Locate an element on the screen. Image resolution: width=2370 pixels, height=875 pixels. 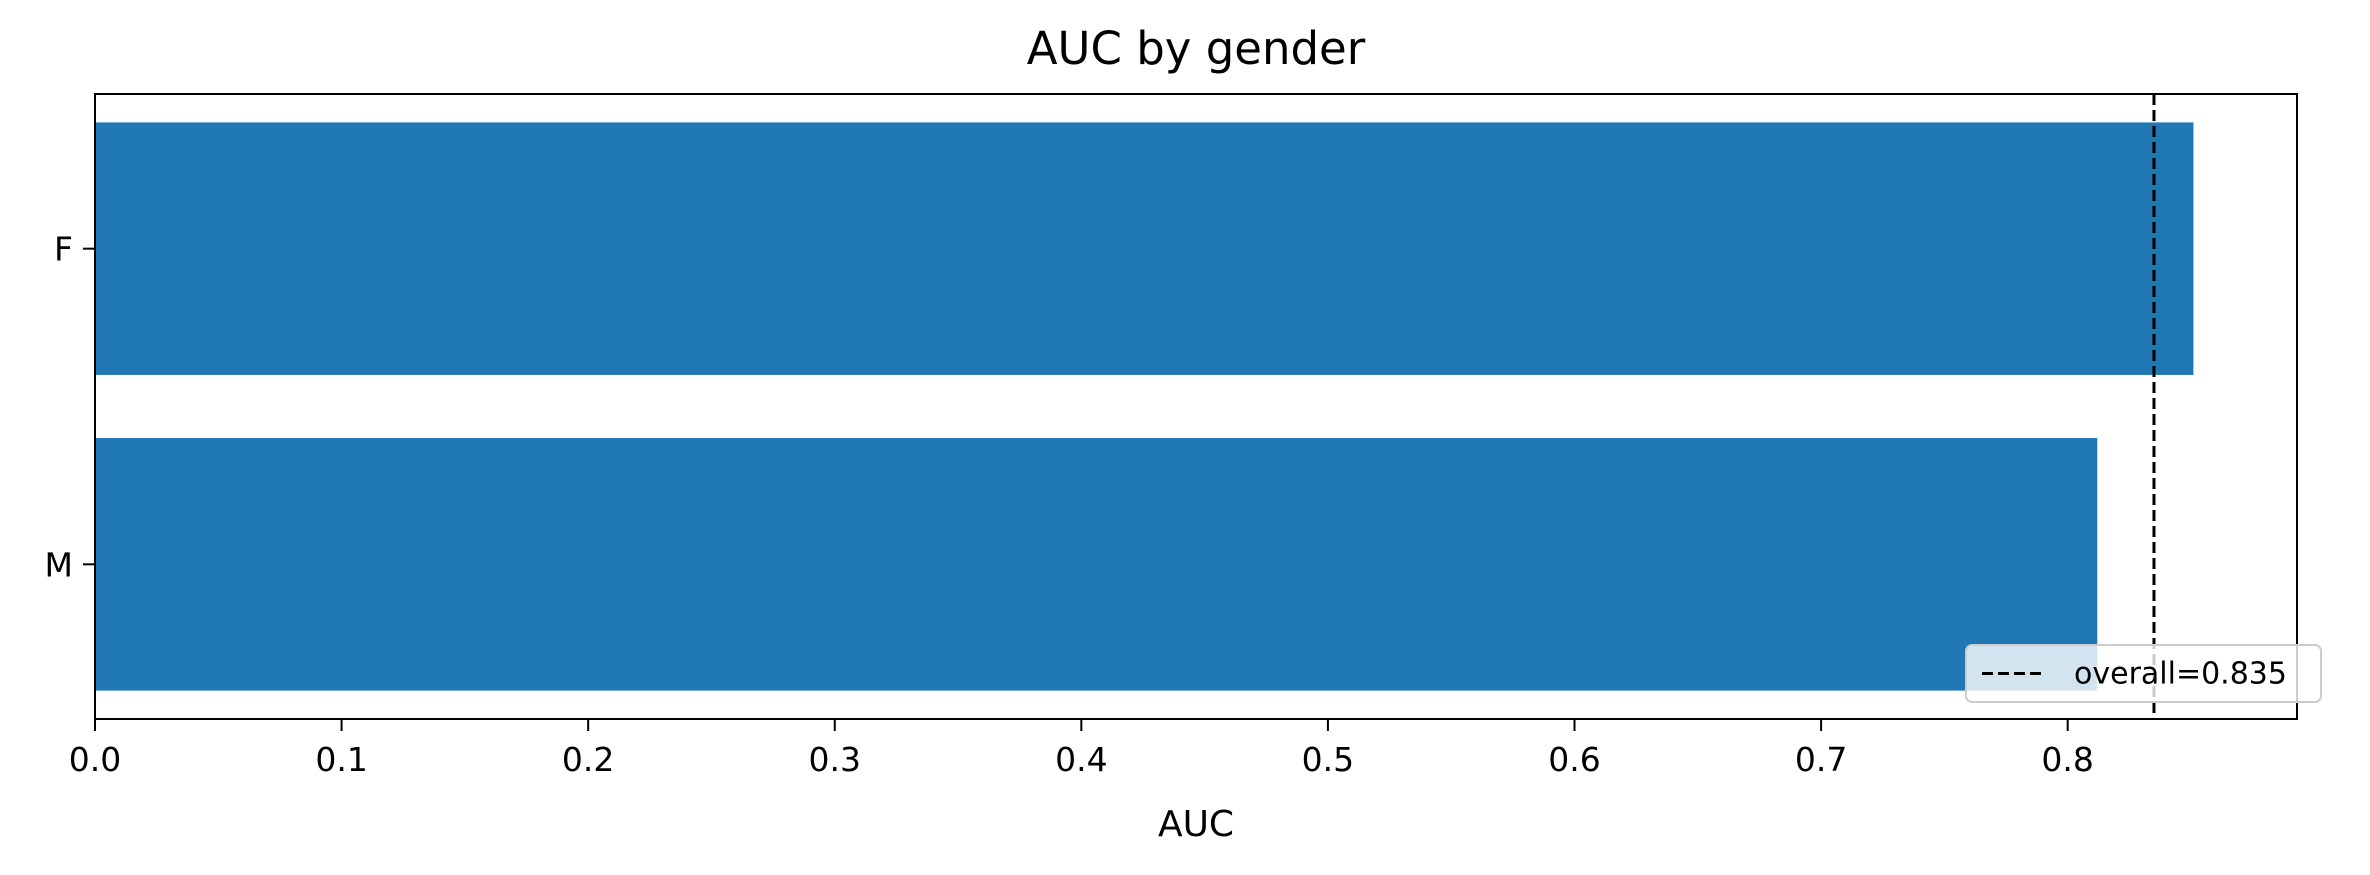
x-axis-label: AUC is located at coordinates (1196, 824).